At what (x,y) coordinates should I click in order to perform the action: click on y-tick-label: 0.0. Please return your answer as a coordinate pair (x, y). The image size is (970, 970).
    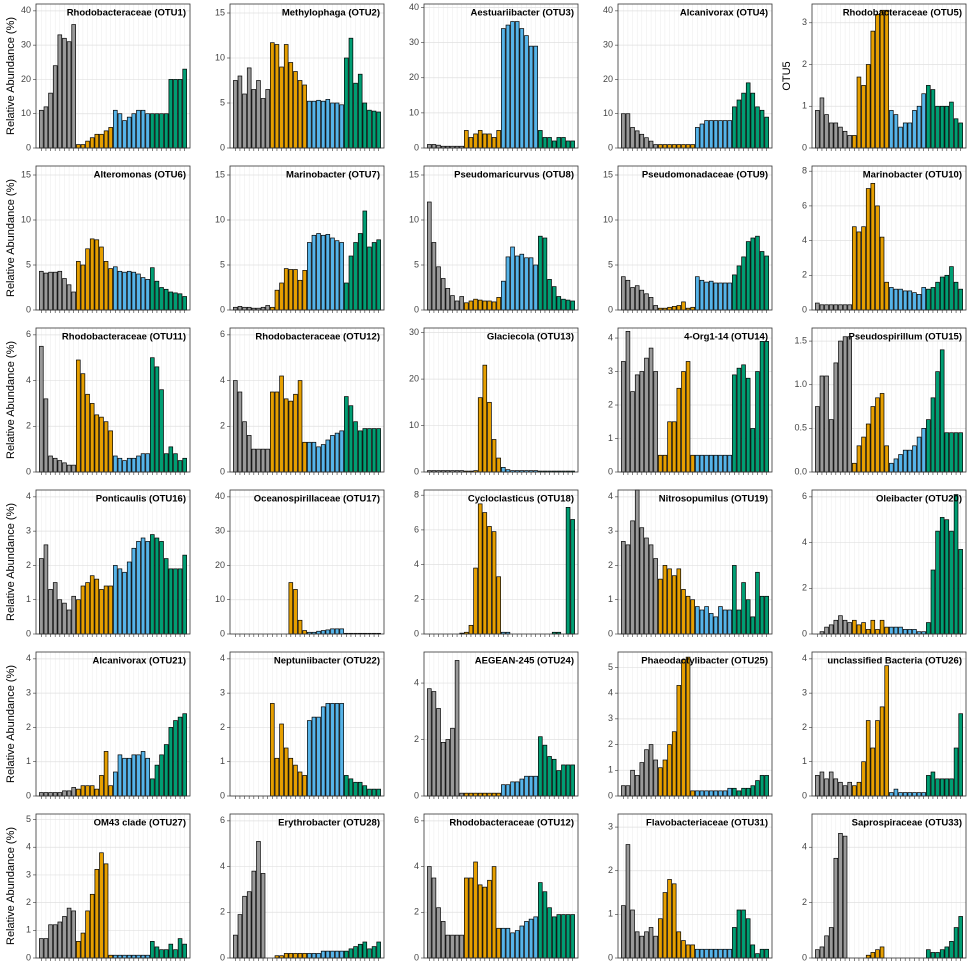
    Looking at the image, I should click on (800, 471).